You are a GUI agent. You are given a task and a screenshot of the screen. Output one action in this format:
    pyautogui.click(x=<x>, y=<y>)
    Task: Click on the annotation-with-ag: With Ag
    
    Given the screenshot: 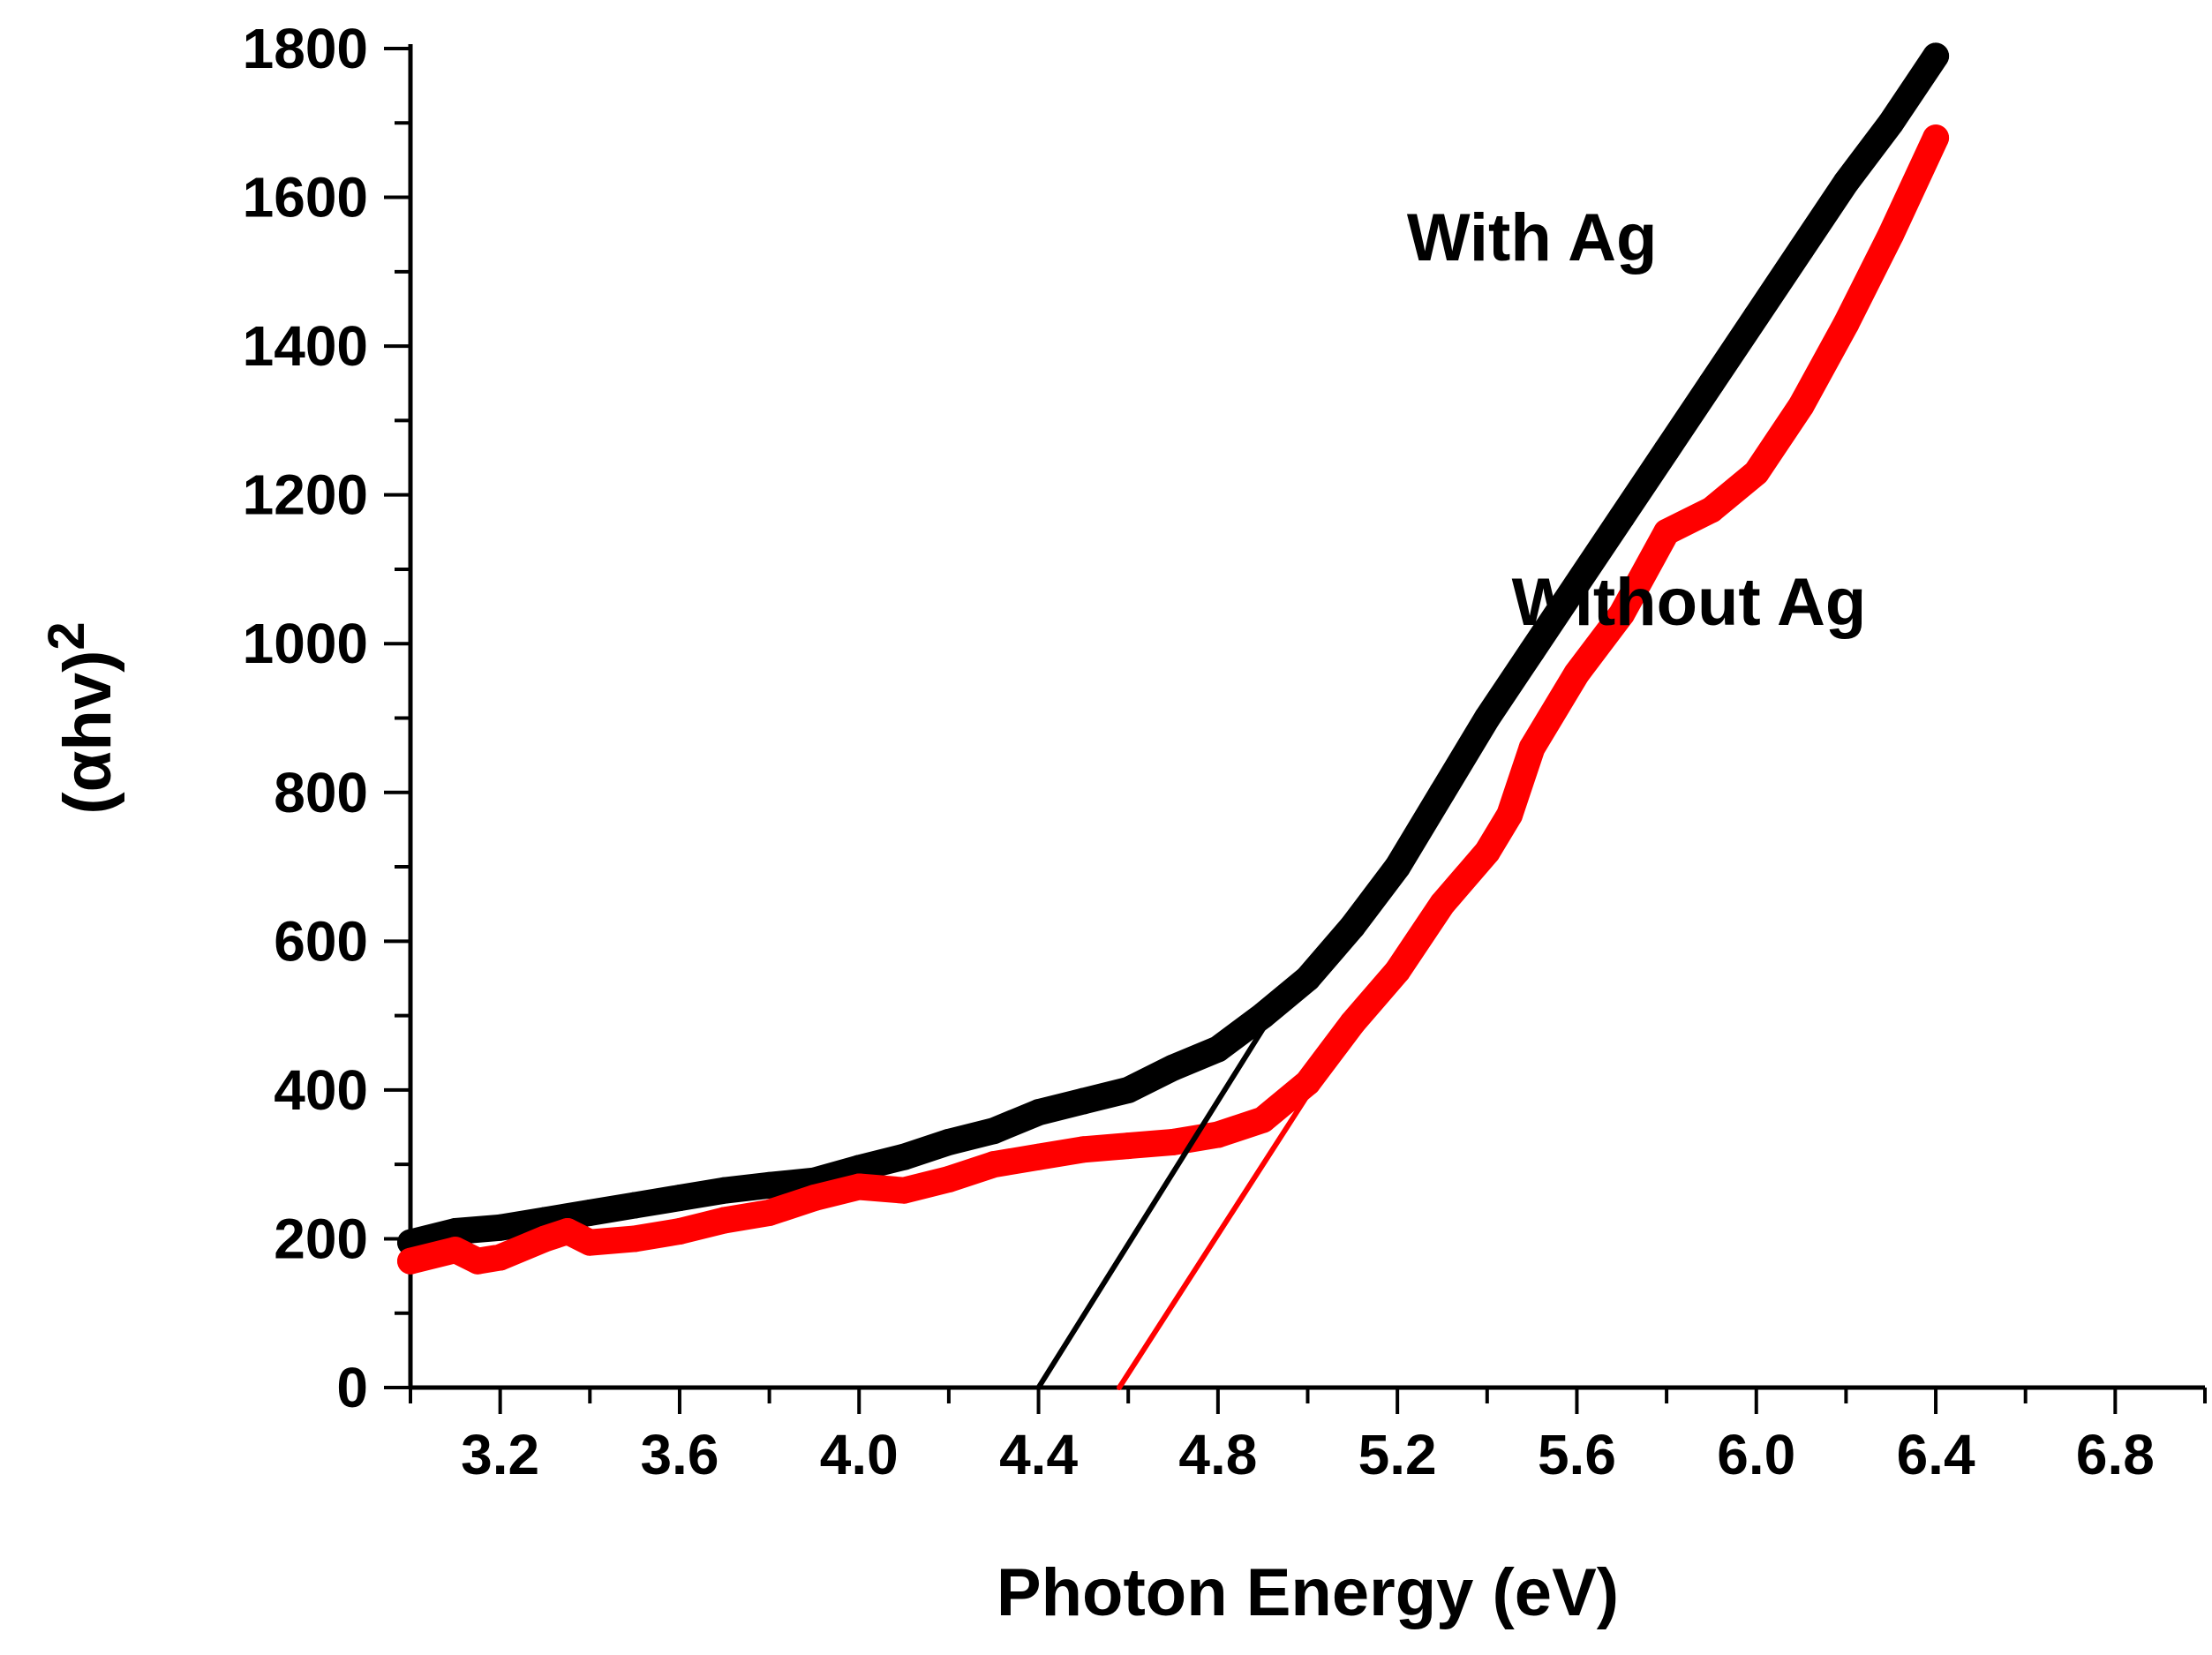 What is the action you would take?
    pyautogui.click(x=1532, y=237)
    